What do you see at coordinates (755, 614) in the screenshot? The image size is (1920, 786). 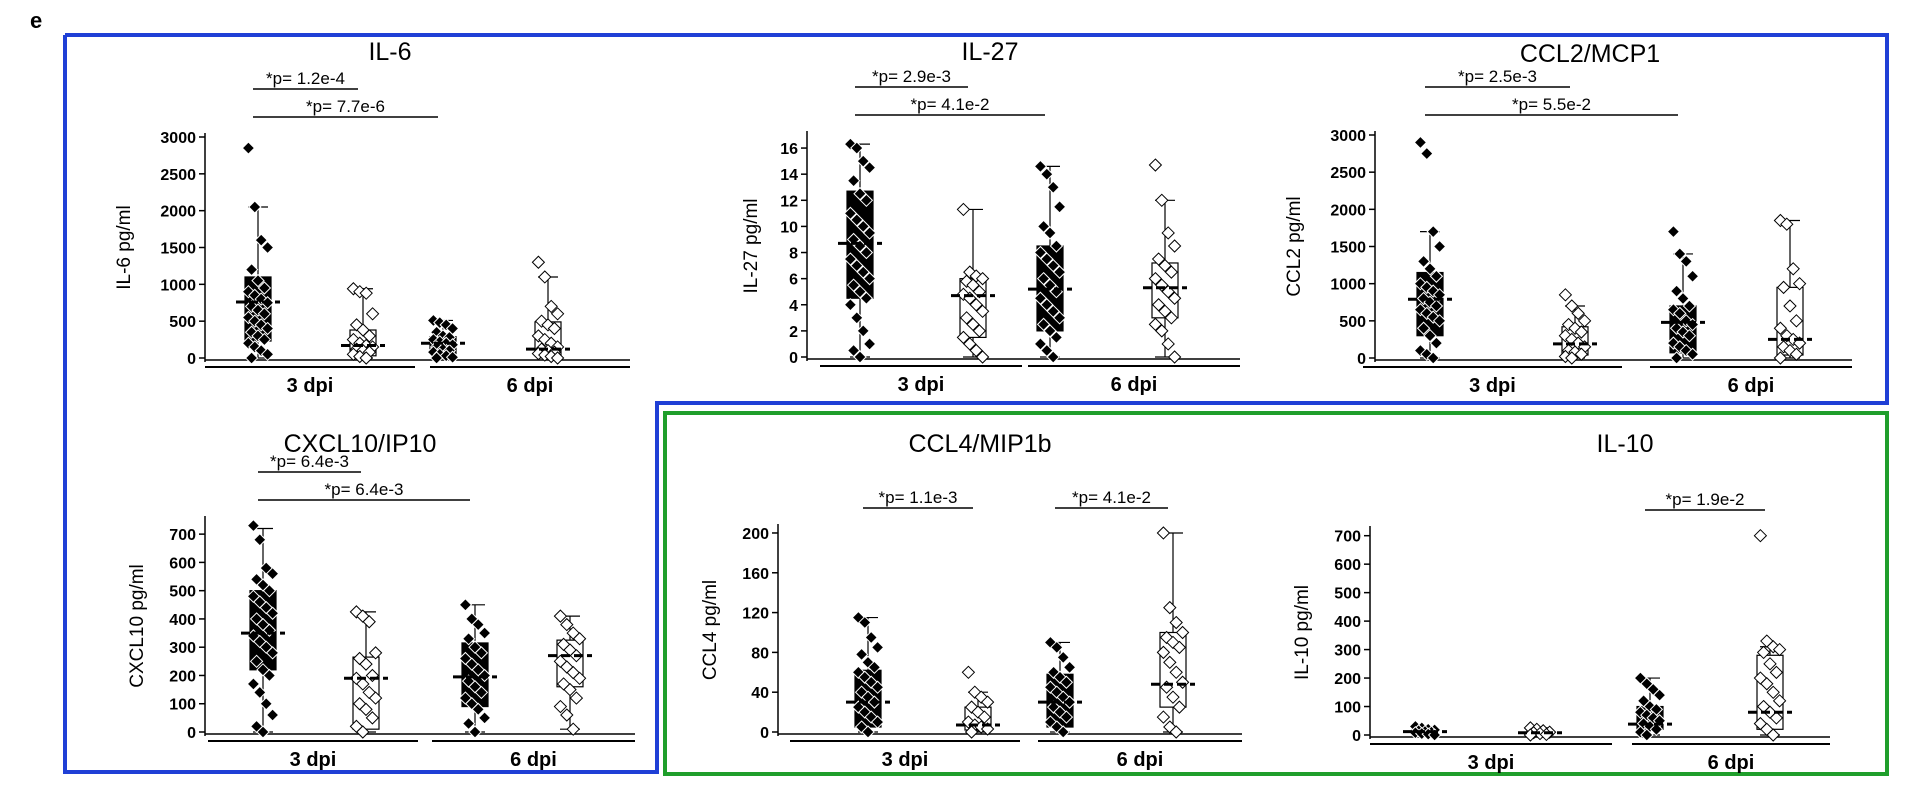 I see `y-tick-label: 120` at bounding box center [755, 614].